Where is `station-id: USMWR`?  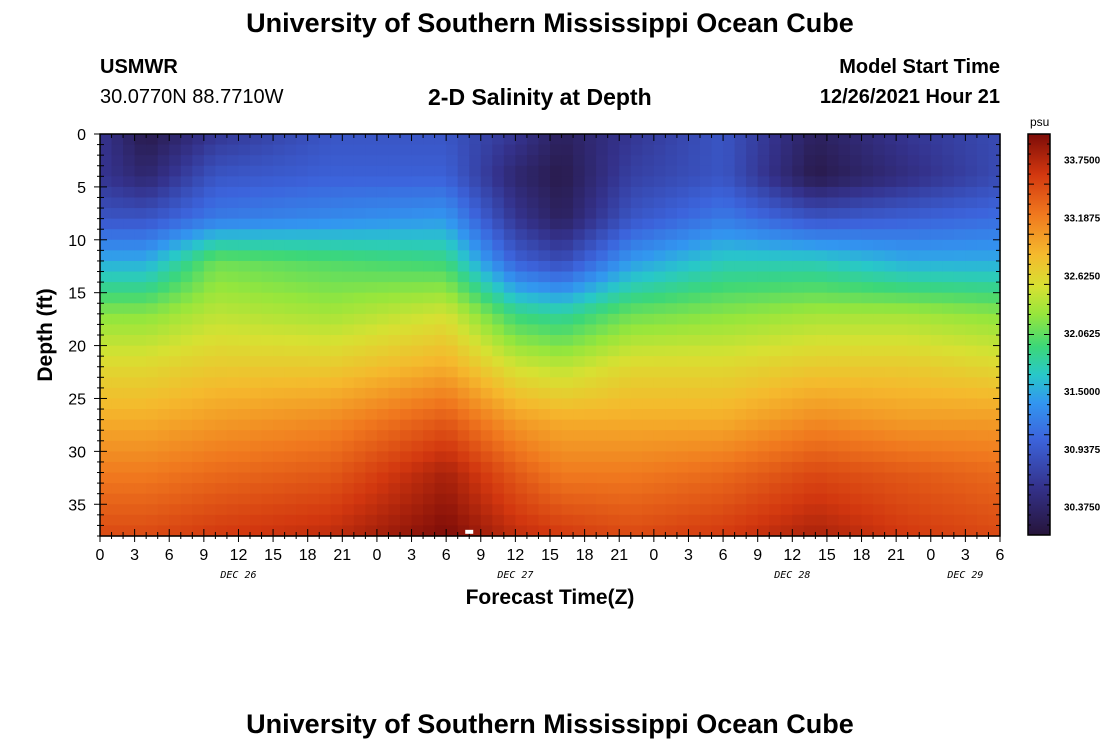
station-id: USMWR is located at coordinates (139, 67).